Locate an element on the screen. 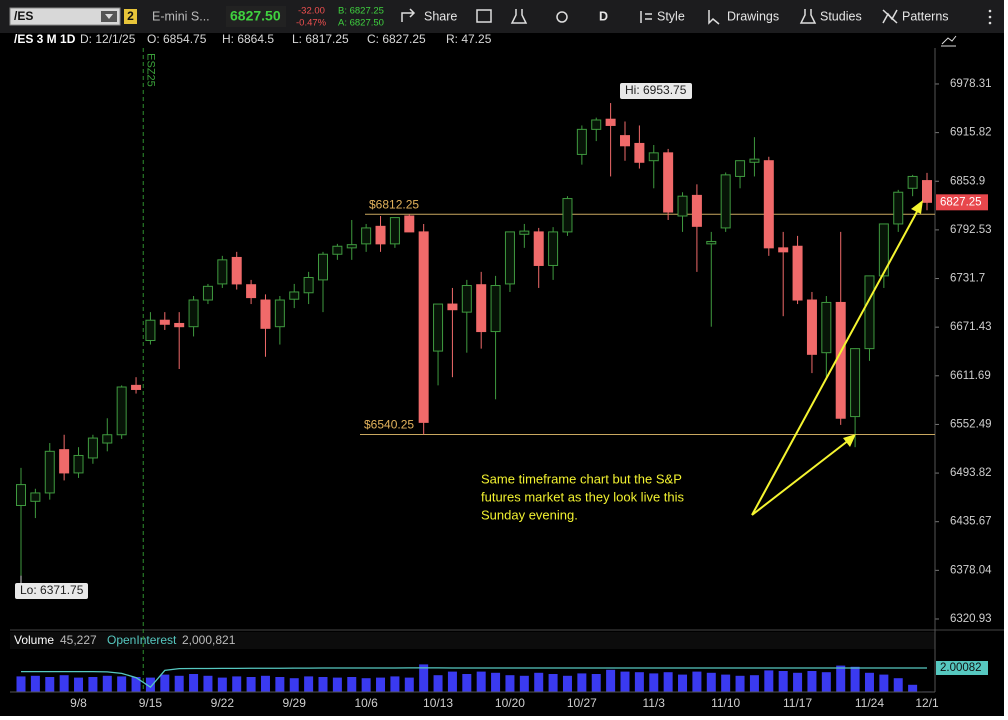 Image resolution: width=1008 pixels, height=720 pixels. volume-header is located at coordinates (472, 640).